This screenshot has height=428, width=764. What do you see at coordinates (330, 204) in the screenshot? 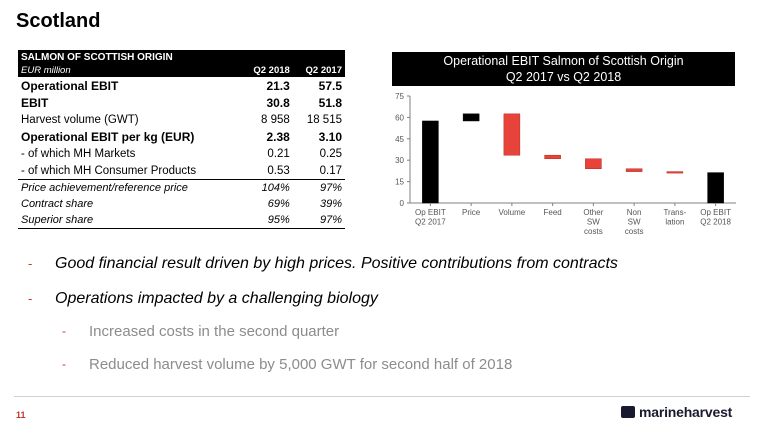
I see `row-value-2017: 39%` at bounding box center [330, 204].